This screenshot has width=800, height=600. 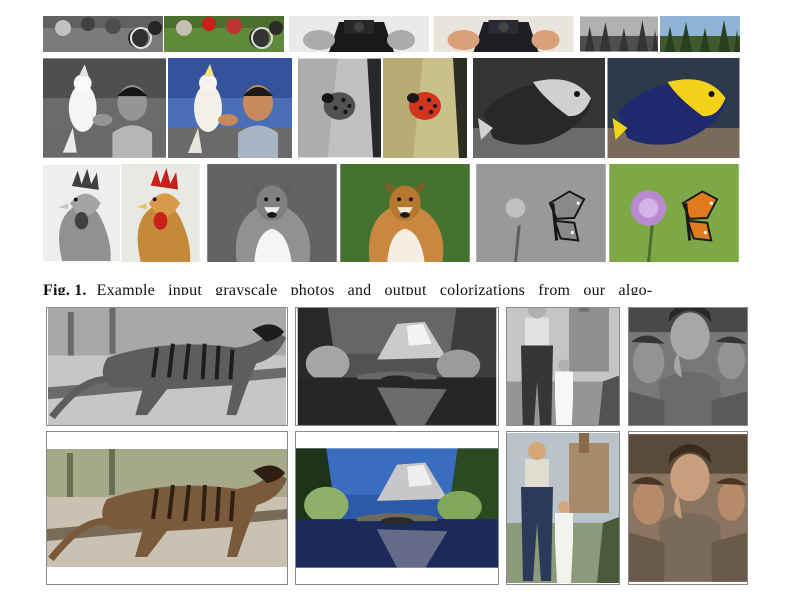 What do you see at coordinates (104, 108) in the screenshot?
I see `boy-cockatoo-grayscale-photo` at bounding box center [104, 108].